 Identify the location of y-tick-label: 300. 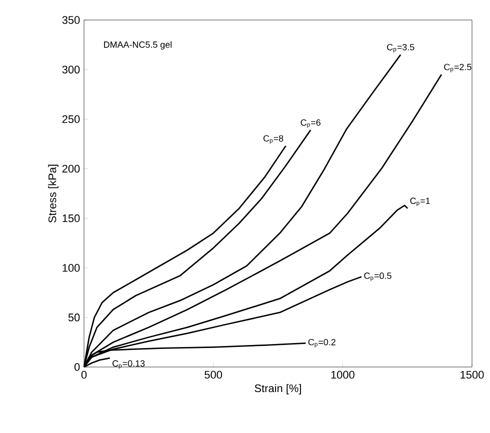
(71, 70).